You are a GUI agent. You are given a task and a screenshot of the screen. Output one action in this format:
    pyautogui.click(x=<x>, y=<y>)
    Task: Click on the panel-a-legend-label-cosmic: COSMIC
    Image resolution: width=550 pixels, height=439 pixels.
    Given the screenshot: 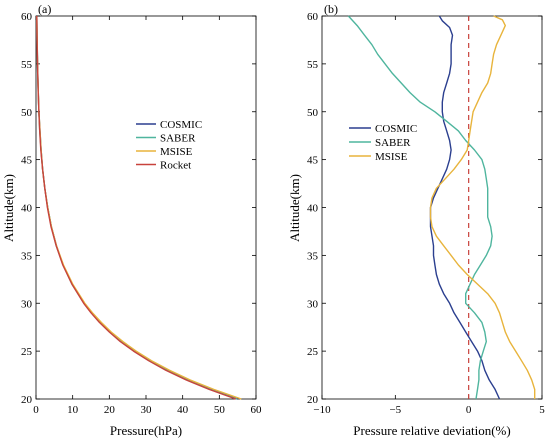 What is the action you would take?
    pyautogui.click(x=181, y=125)
    